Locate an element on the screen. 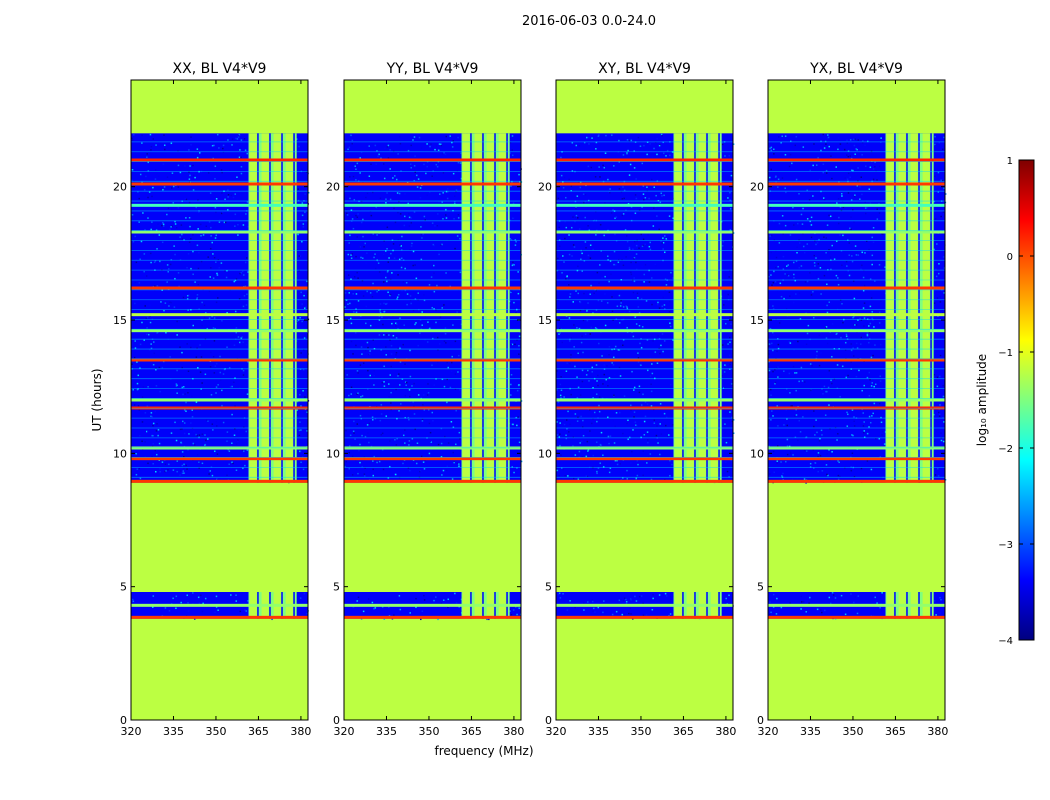 This screenshot has width=1050, height=800. panel-title: YX, BL V4*V9 is located at coordinates (856, 69).